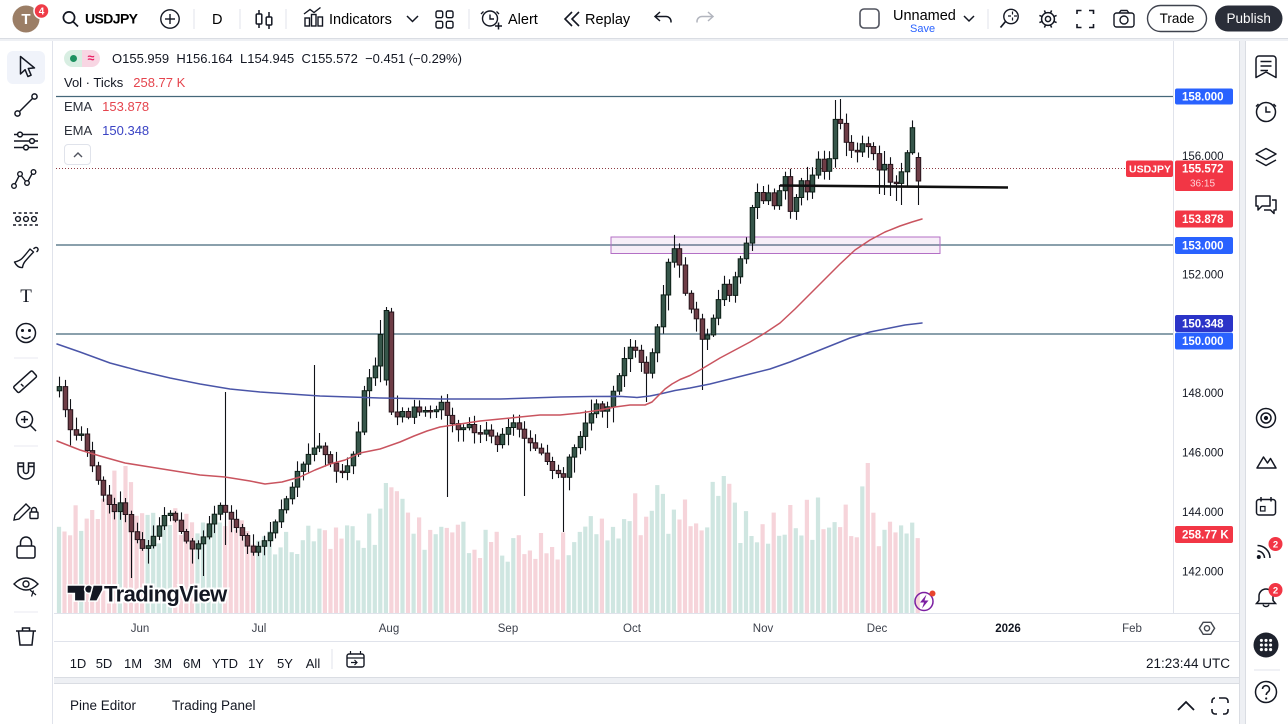 The width and height of the screenshot is (1288, 724). I want to click on svg-text: 1D, so click(78, 663).